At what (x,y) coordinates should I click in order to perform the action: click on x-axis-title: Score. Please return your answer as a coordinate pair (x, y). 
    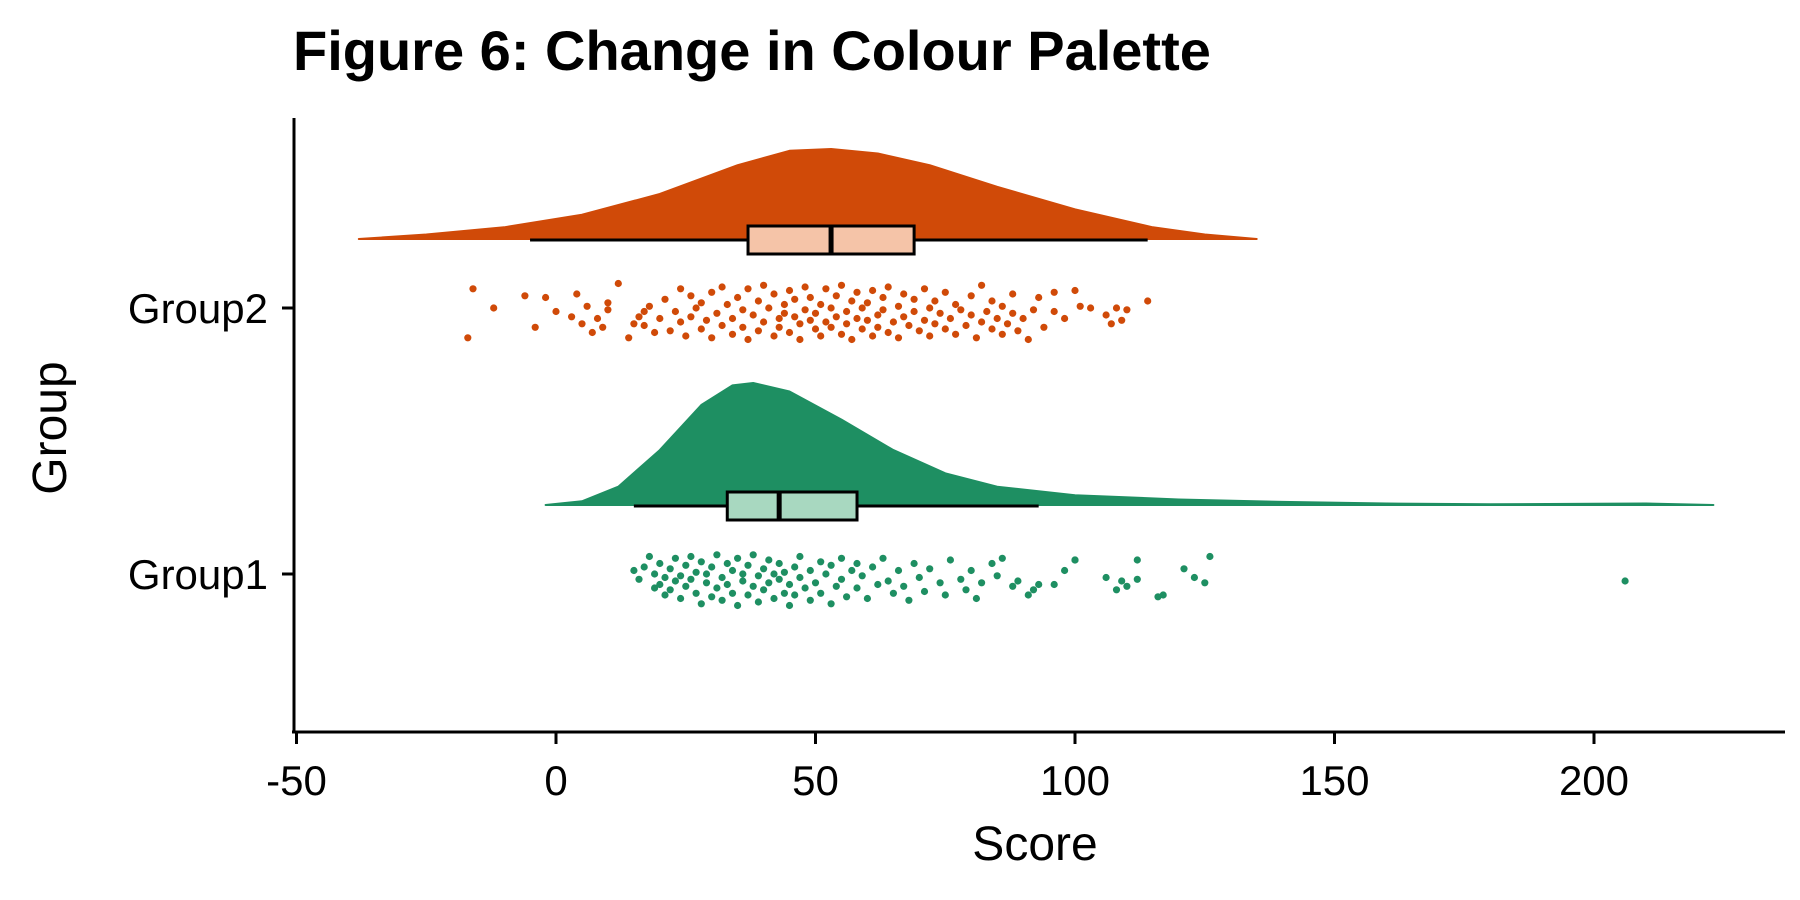
    Looking at the image, I should click on (1034, 844).